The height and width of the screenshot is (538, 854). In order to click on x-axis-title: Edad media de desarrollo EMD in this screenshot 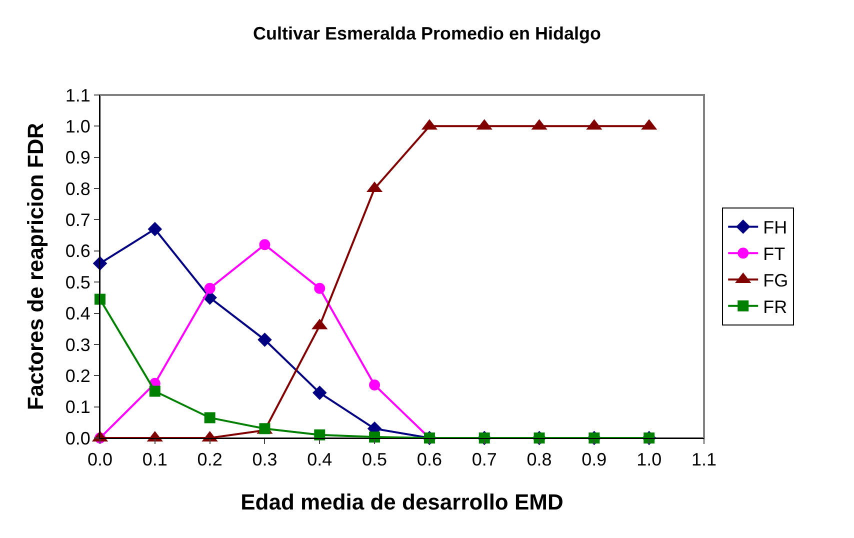, I will do `click(402, 502)`.